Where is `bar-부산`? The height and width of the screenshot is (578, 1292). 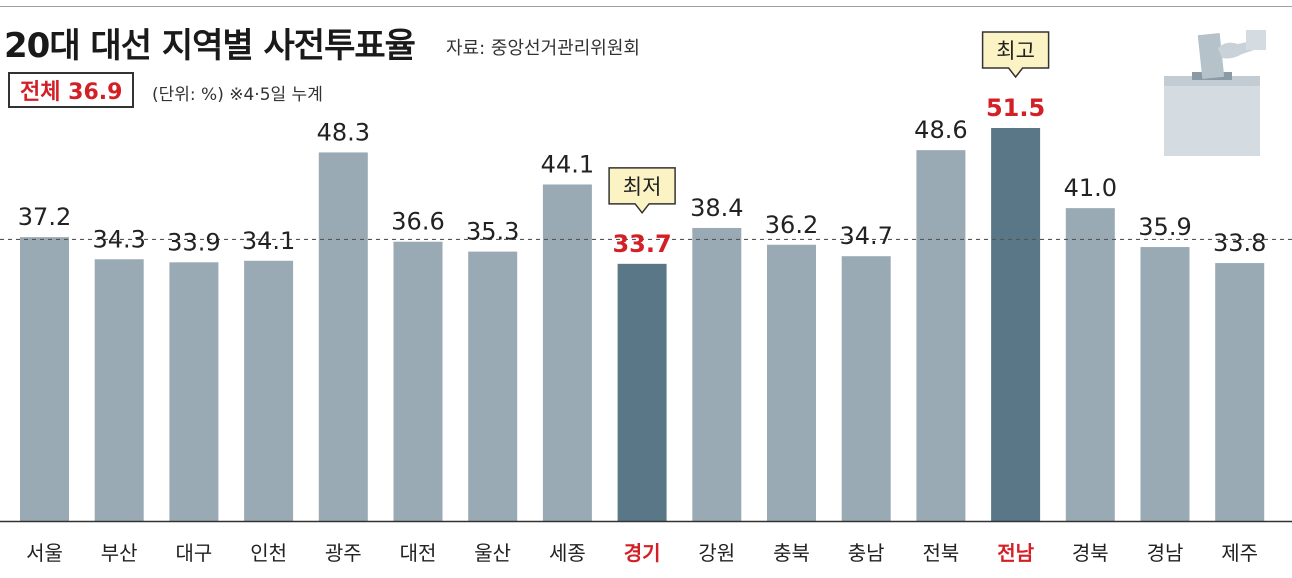
bar-부산 is located at coordinates (119, 390).